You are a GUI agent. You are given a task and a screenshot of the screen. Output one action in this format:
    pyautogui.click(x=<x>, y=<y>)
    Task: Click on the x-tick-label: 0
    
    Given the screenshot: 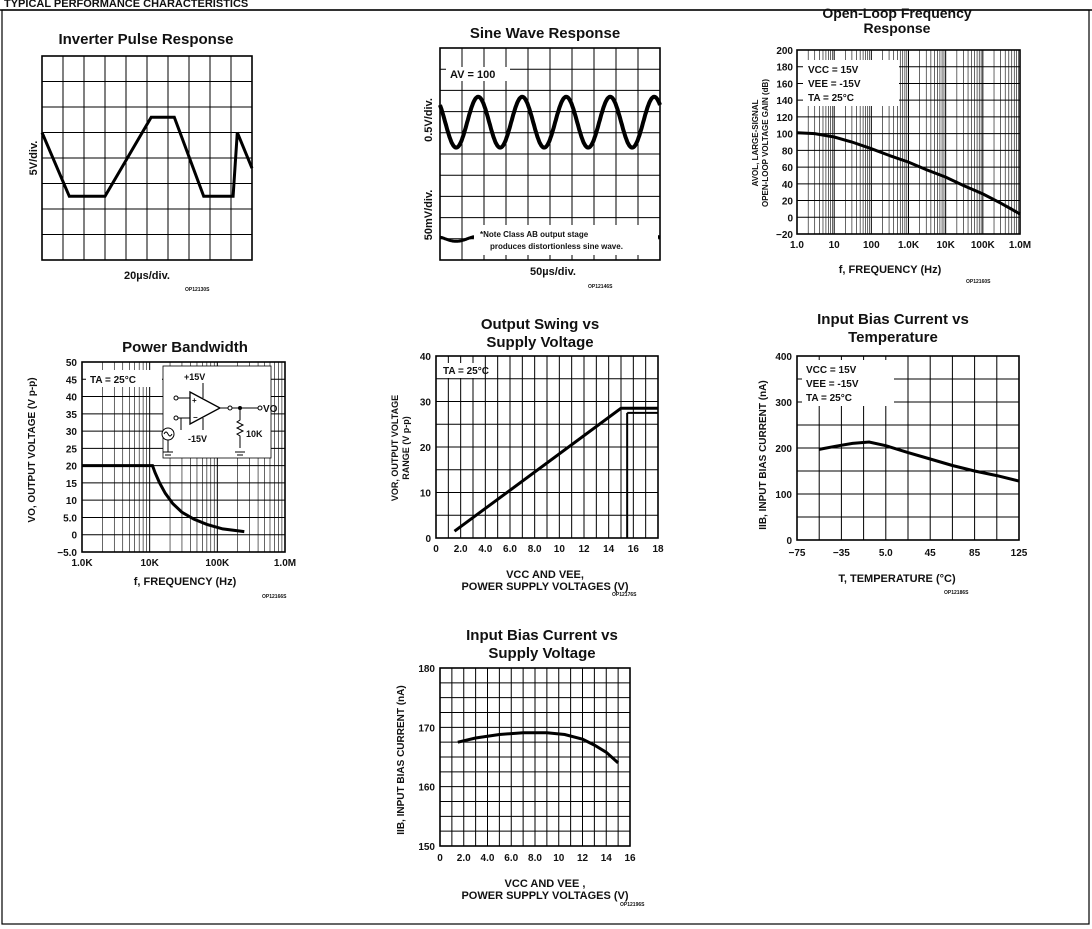 What is the action you would take?
    pyautogui.click(x=440, y=858)
    